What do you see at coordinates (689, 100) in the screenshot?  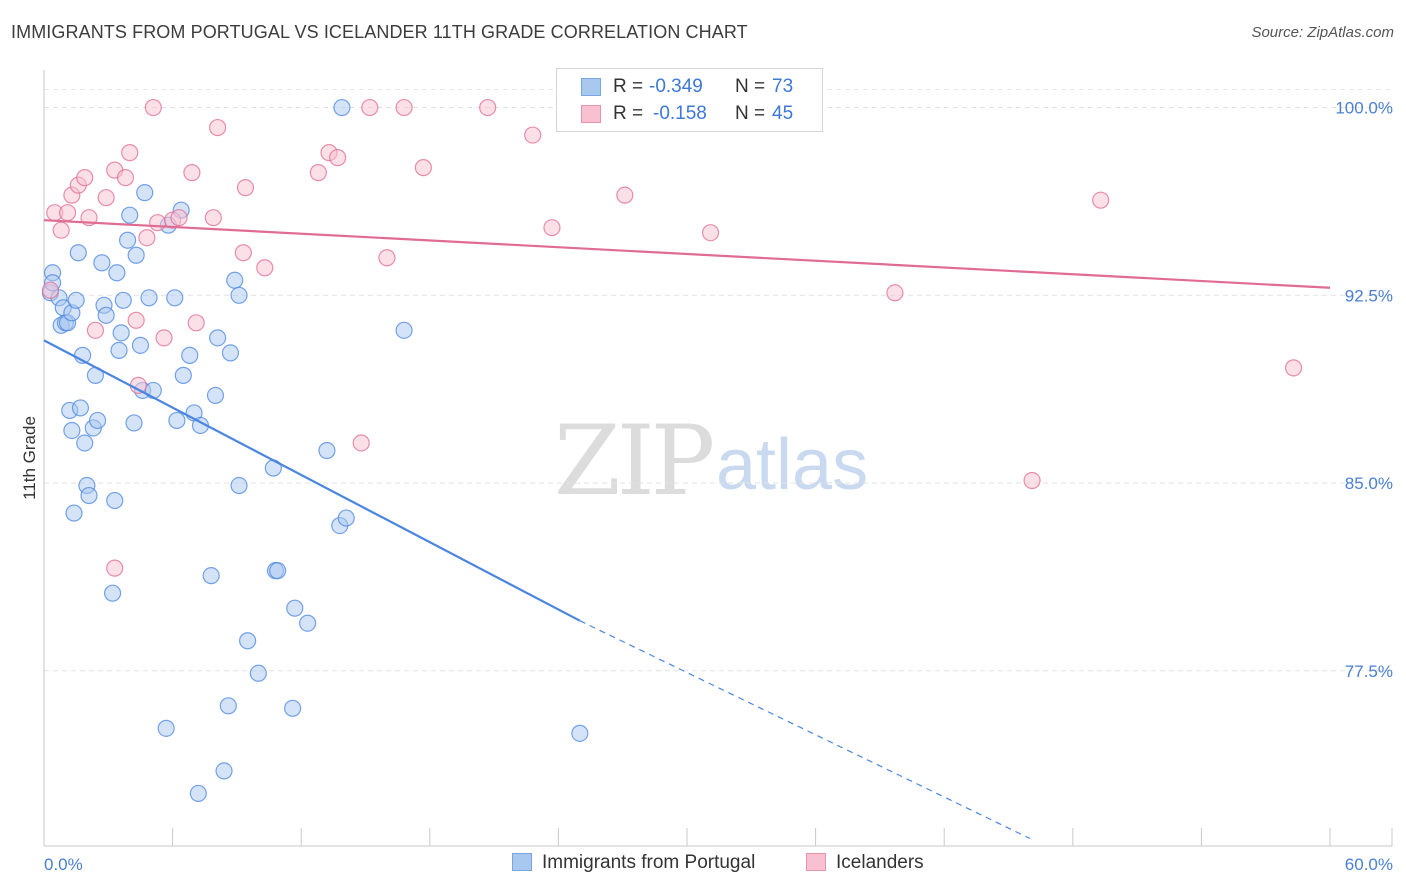 I see `stats-legend: R = -0.349 N = 73 R = -0.158 N = 45` at bounding box center [689, 100].